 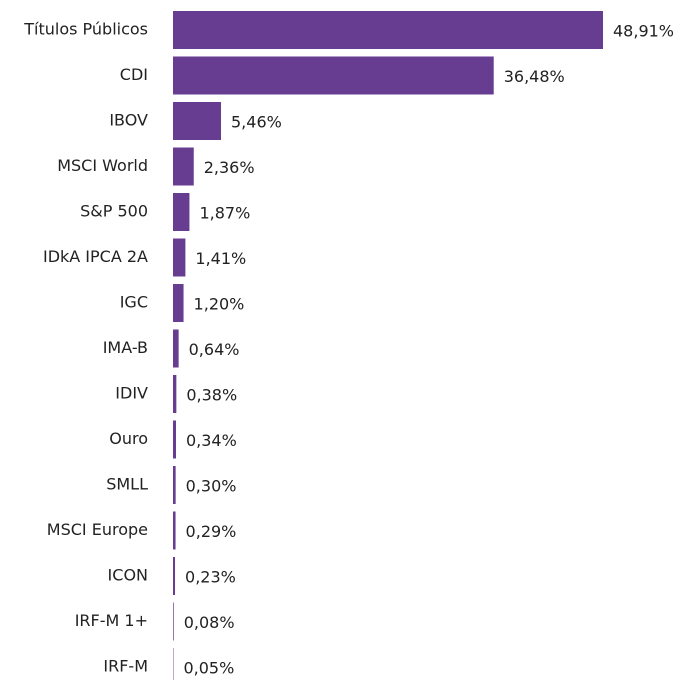 I want to click on value-label: 0,05%, so click(x=208, y=668).